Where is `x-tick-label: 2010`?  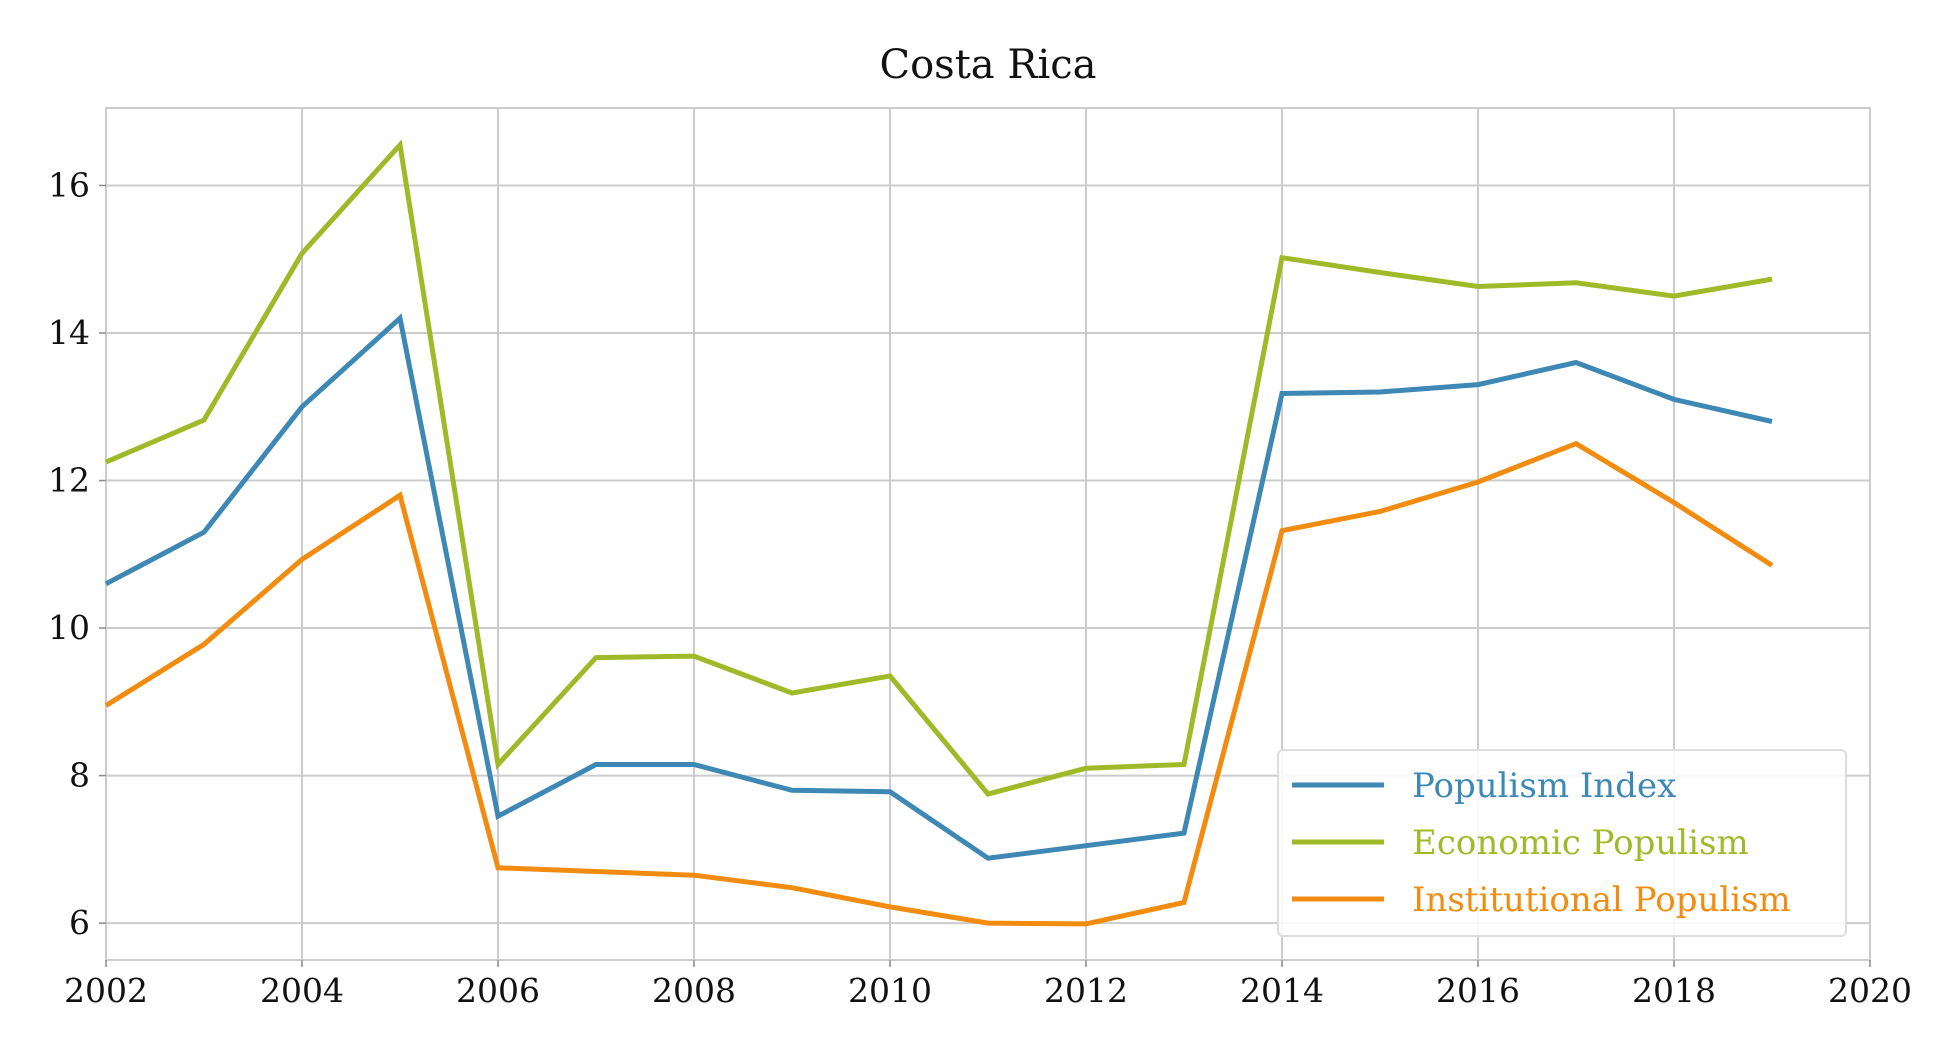 x-tick-label: 2010 is located at coordinates (890, 990).